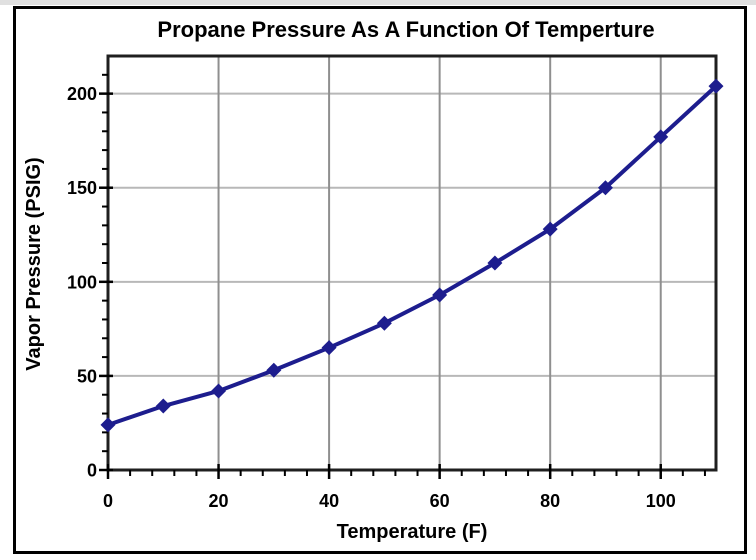  Describe the element at coordinates (87, 376) in the screenshot. I see `y-tick-label: 50` at that location.